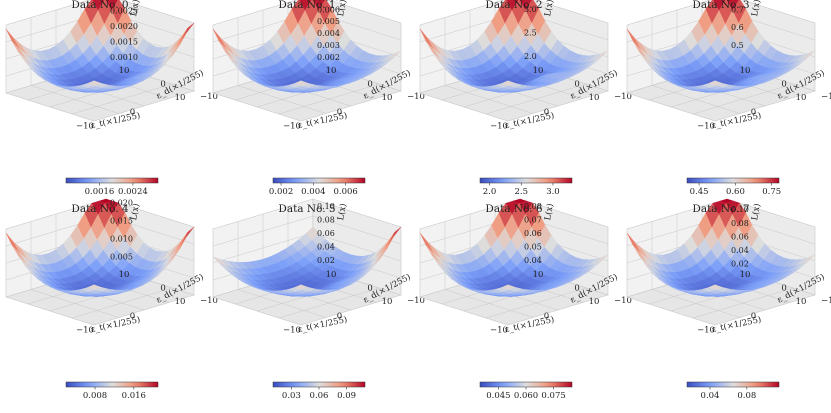  I want to click on z-tick-label: 0.002, so click(328, 57).